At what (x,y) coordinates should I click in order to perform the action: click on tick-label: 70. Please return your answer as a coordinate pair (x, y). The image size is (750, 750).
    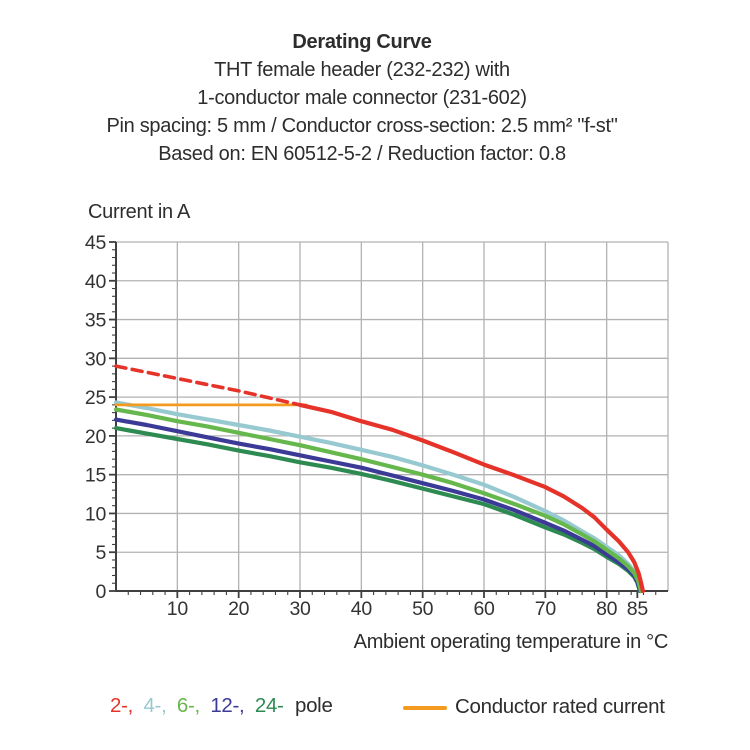
    Looking at the image, I should click on (546, 609).